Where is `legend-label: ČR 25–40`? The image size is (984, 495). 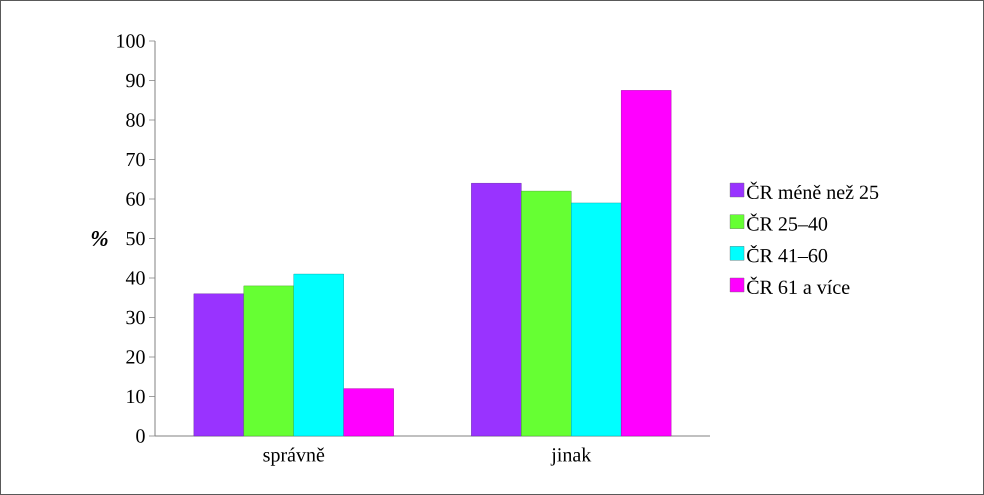
legend-label: ČR 25–40 is located at coordinates (787, 222).